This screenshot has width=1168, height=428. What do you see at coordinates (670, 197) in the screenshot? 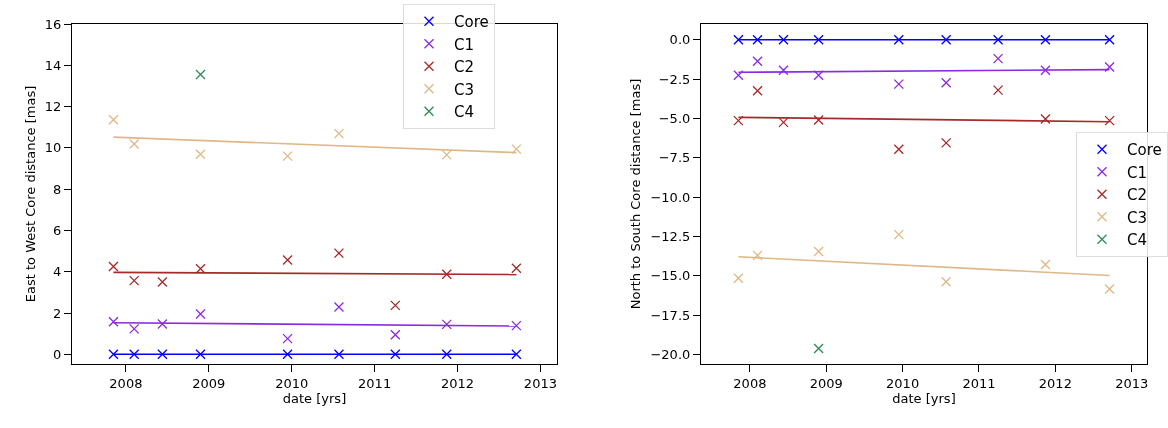
I see `y-tick-label: −10.0` at bounding box center [670, 197].